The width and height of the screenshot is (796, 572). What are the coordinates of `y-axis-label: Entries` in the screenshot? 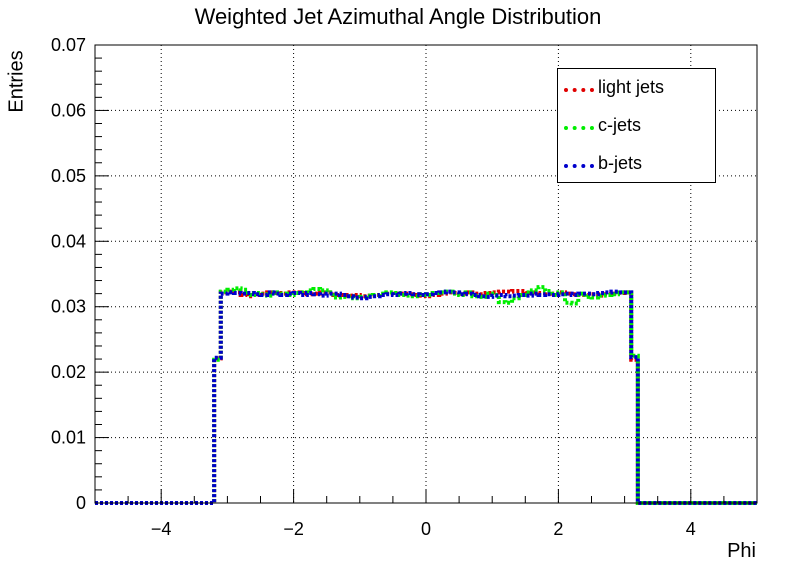 It's located at (16, 81).